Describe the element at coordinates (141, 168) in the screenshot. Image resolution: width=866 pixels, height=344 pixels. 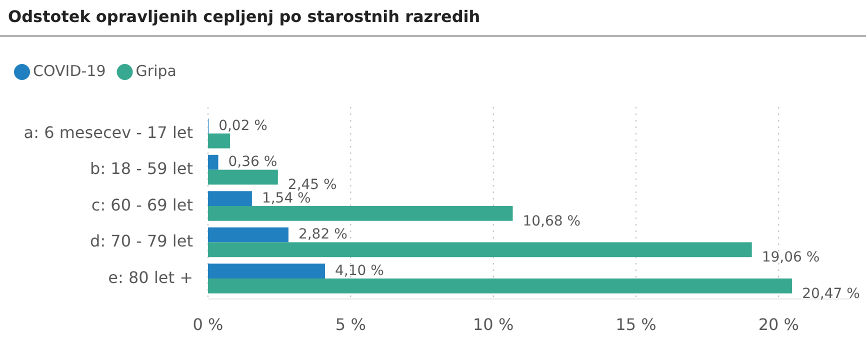
I see `y-tick-label: b: 18 - 59 let` at that location.